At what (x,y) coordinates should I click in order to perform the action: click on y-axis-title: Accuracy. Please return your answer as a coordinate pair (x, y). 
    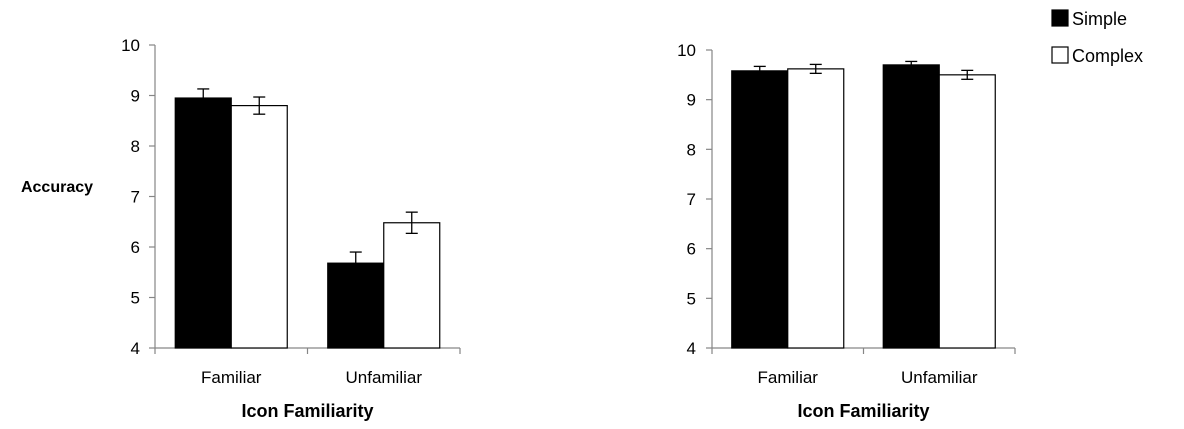
    Looking at the image, I should click on (57, 187).